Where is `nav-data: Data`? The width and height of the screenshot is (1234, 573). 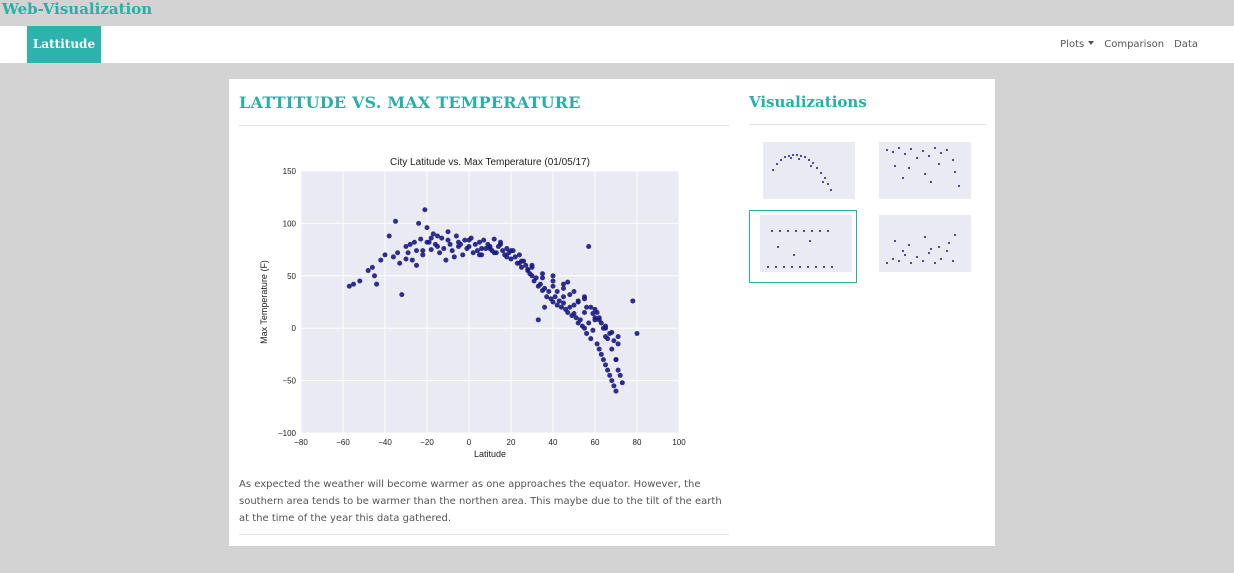 nav-data: Data is located at coordinates (1186, 44).